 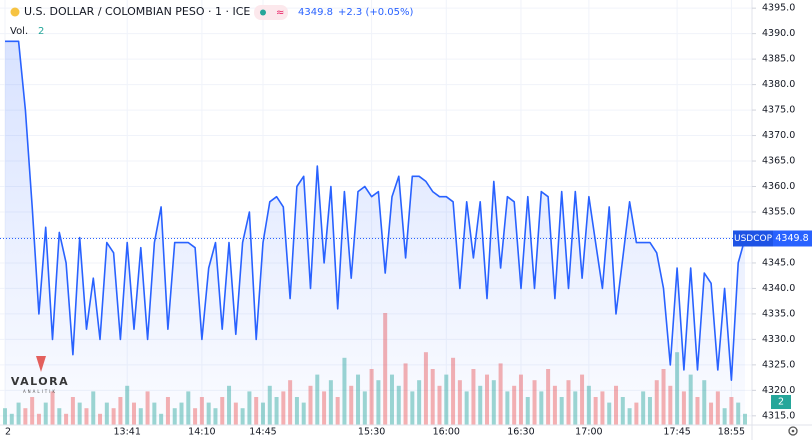 I want to click on x-tick-label: 18:55, so click(x=731, y=432).